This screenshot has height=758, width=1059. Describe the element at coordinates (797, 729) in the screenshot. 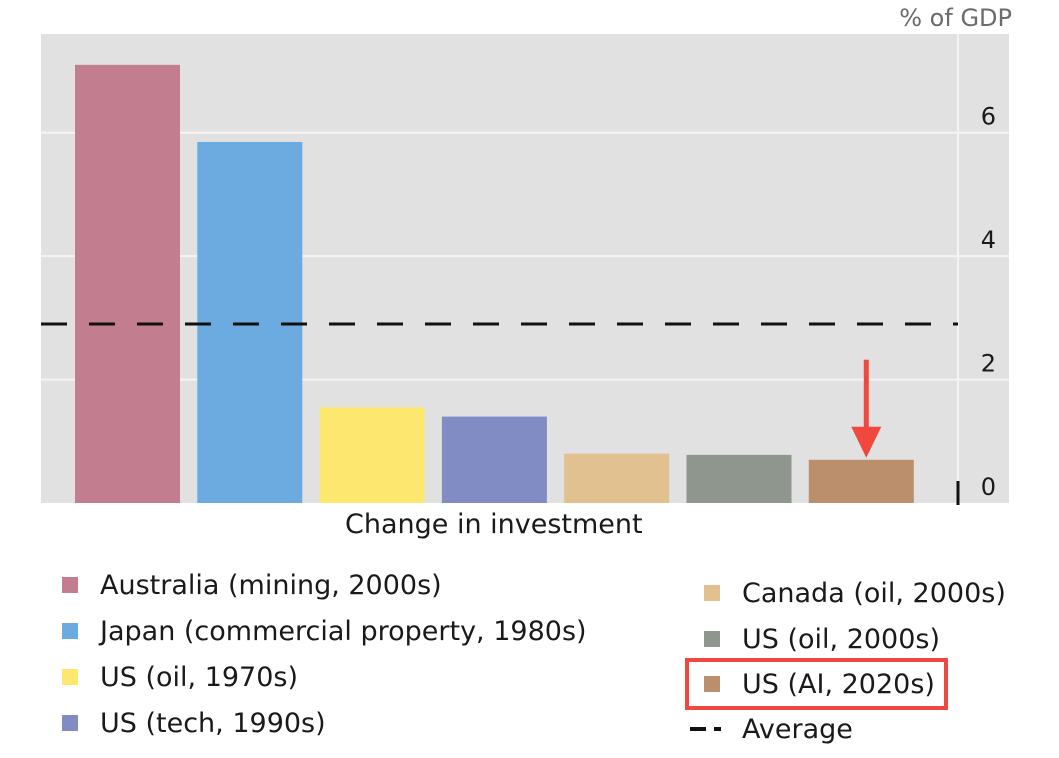

I see `legend-label: Average` at that location.